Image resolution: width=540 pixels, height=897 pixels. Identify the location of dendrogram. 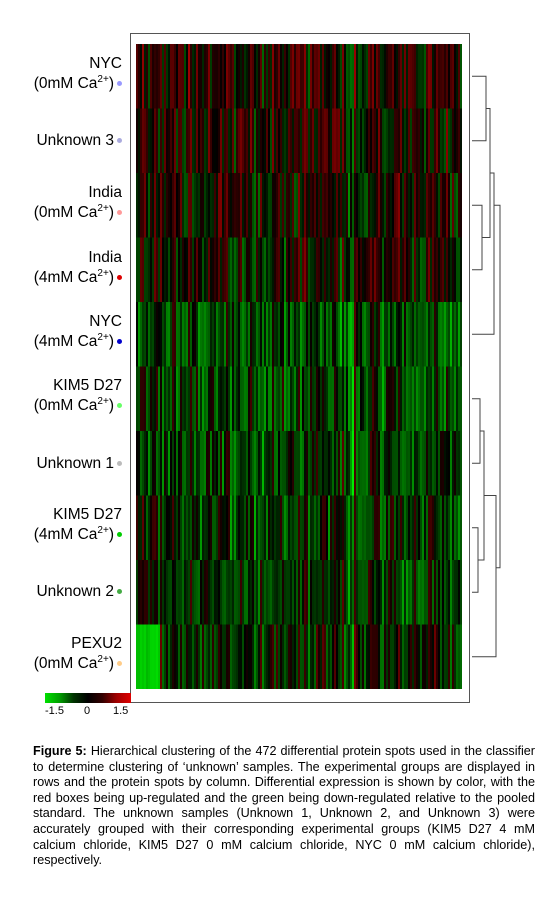
(486, 366).